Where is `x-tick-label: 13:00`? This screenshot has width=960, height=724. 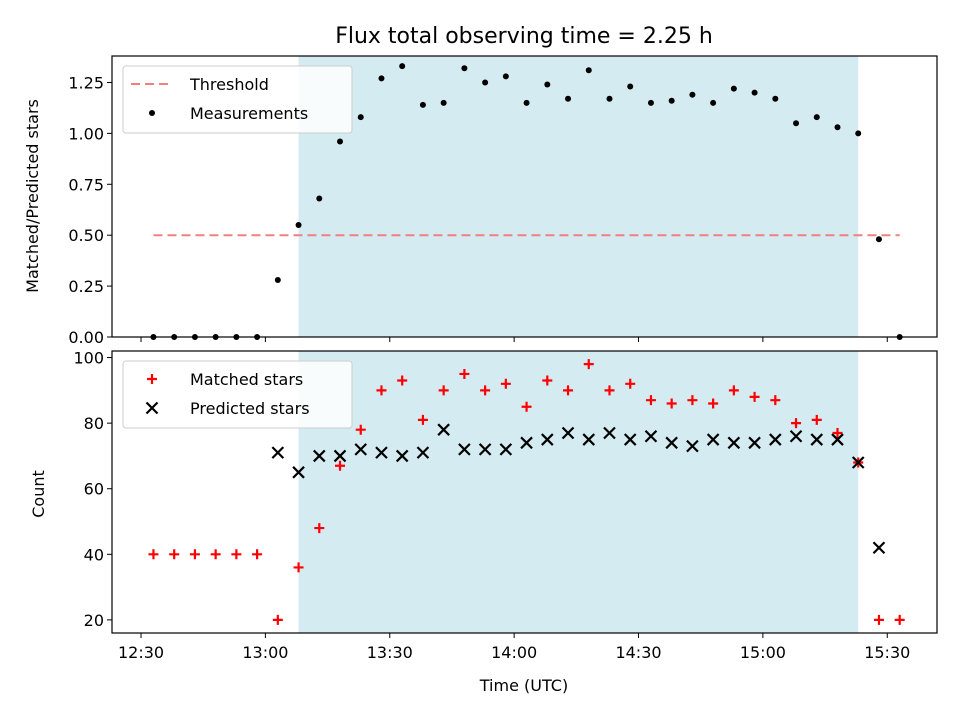
x-tick-label: 13:00 is located at coordinates (265, 652).